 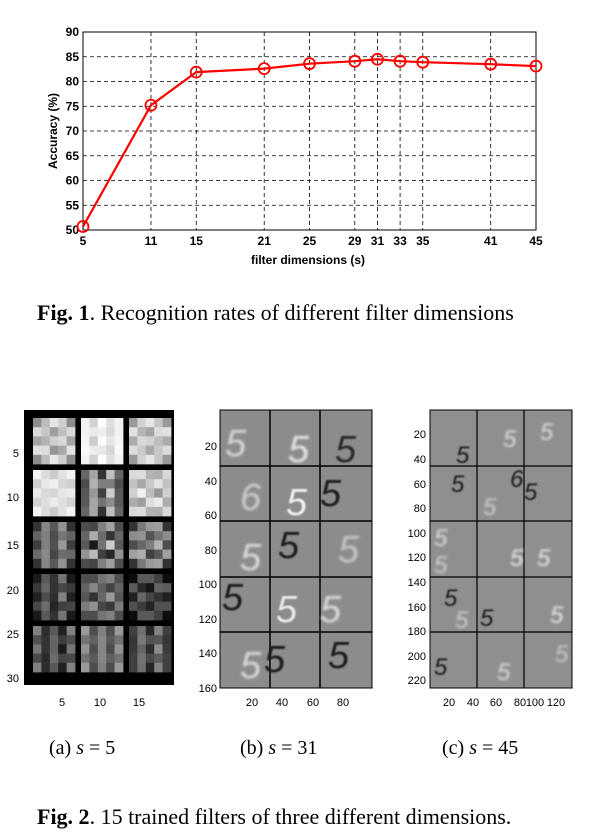 What do you see at coordinates (63, 816) in the screenshot?
I see `fig2-caption-label: Fig. 2` at bounding box center [63, 816].